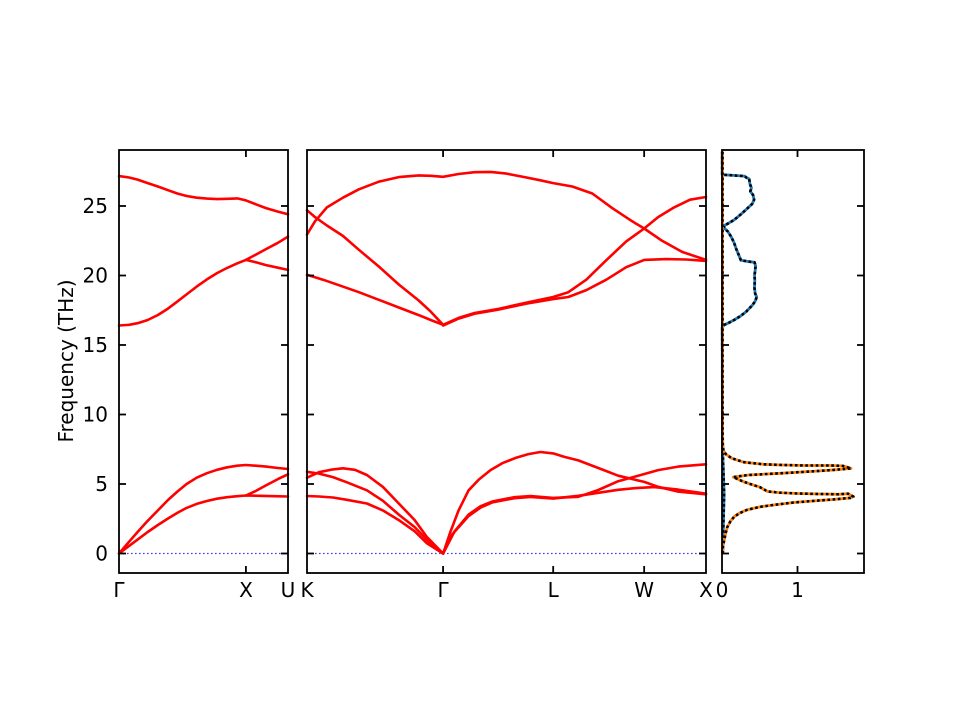 The height and width of the screenshot is (720, 960). Describe the element at coordinates (797, 590) in the screenshot. I see `dos-x-tick-label: 1` at that location.